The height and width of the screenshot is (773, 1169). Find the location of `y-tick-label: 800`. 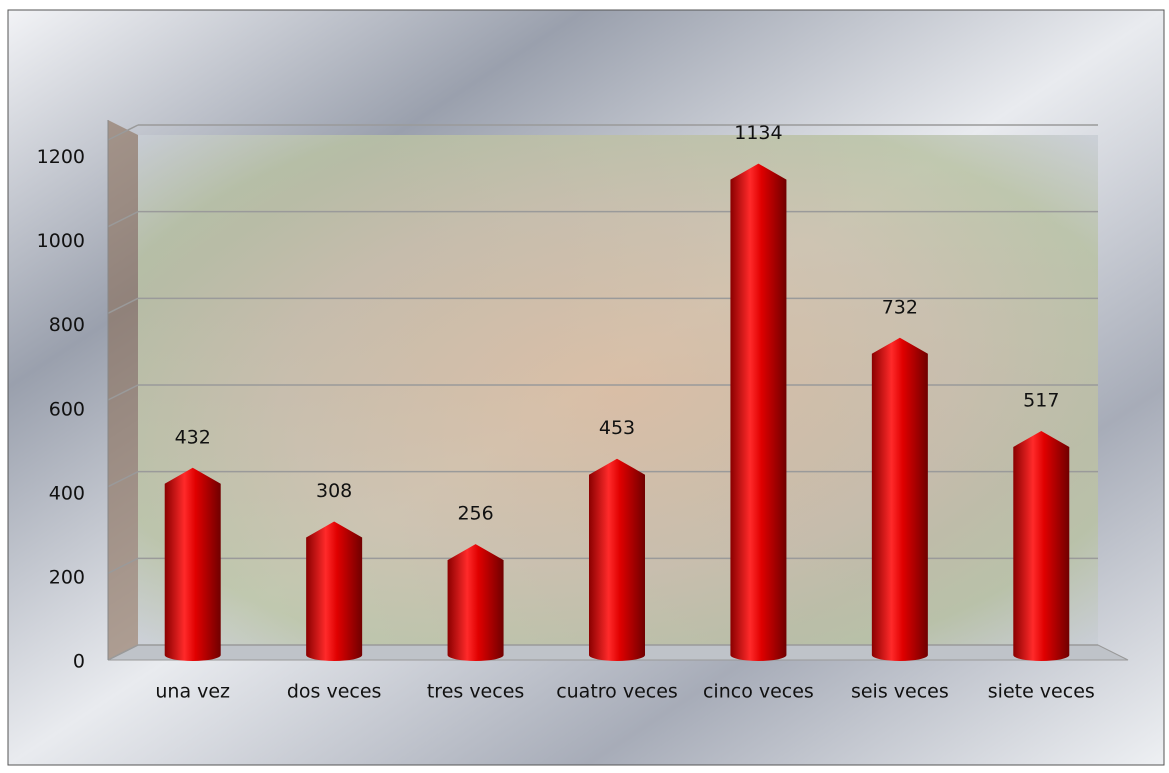

y-tick-label: 800 is located at coordinates (67, 325).